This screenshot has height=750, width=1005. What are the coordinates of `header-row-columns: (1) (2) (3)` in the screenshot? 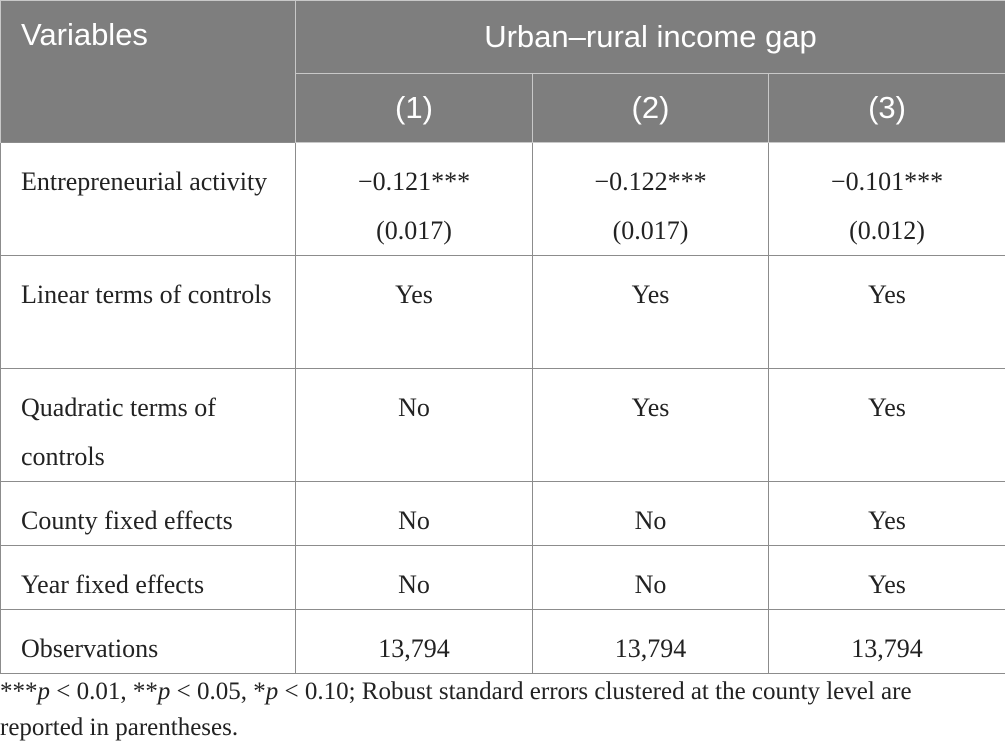 It's located at (503, 108).